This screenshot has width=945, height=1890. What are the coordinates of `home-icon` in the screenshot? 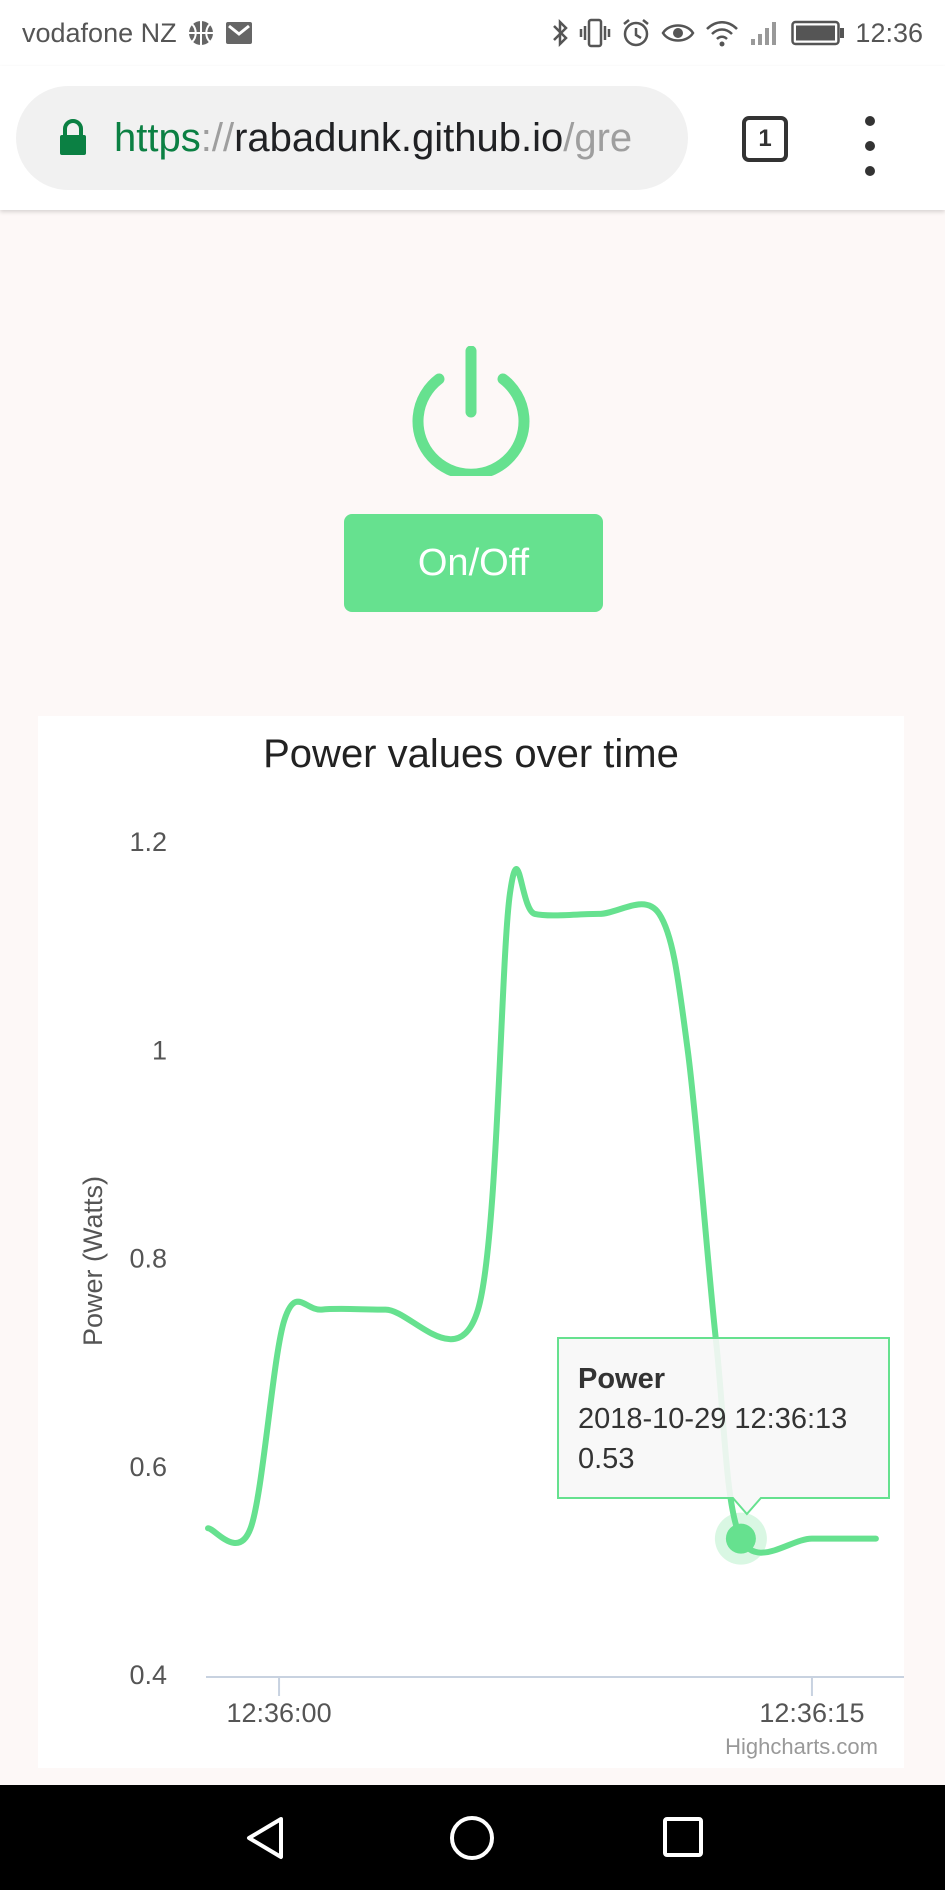 It's located at (472, 1838).